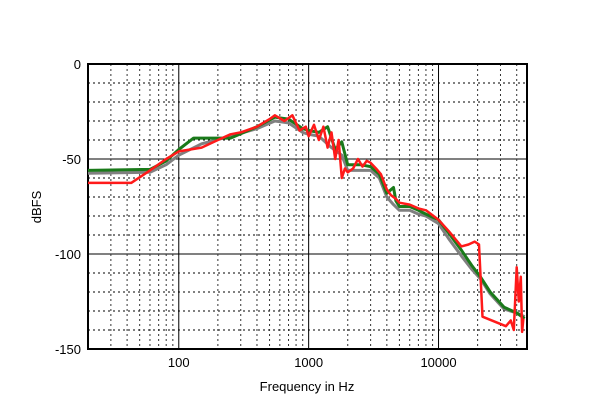 This screenshot has width=600, height=419. Describe the element at coordinates (308, 362) in the screenshot. I see `x-tick-label: 1000` at that location.